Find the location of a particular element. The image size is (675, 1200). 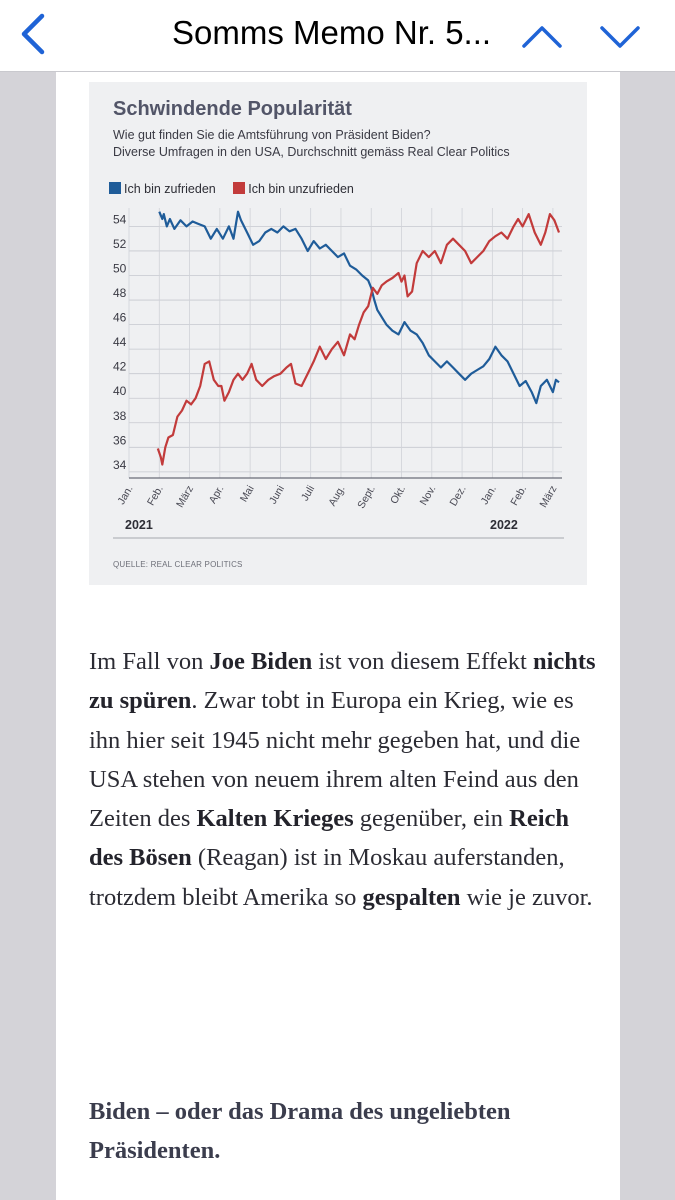

x-tick-label: Juli is located at coordinates (308, 494).